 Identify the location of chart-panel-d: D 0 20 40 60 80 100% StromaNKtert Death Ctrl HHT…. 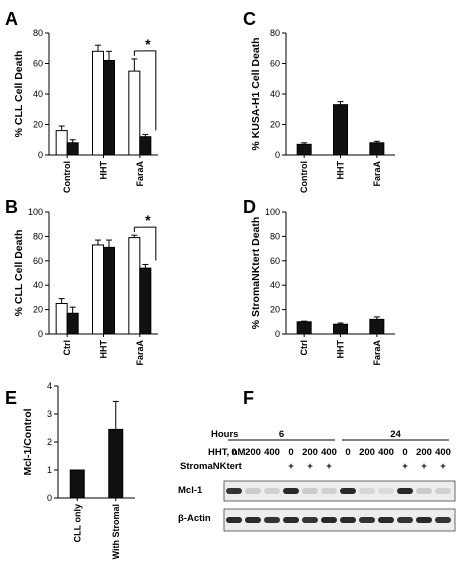
(319, 281).